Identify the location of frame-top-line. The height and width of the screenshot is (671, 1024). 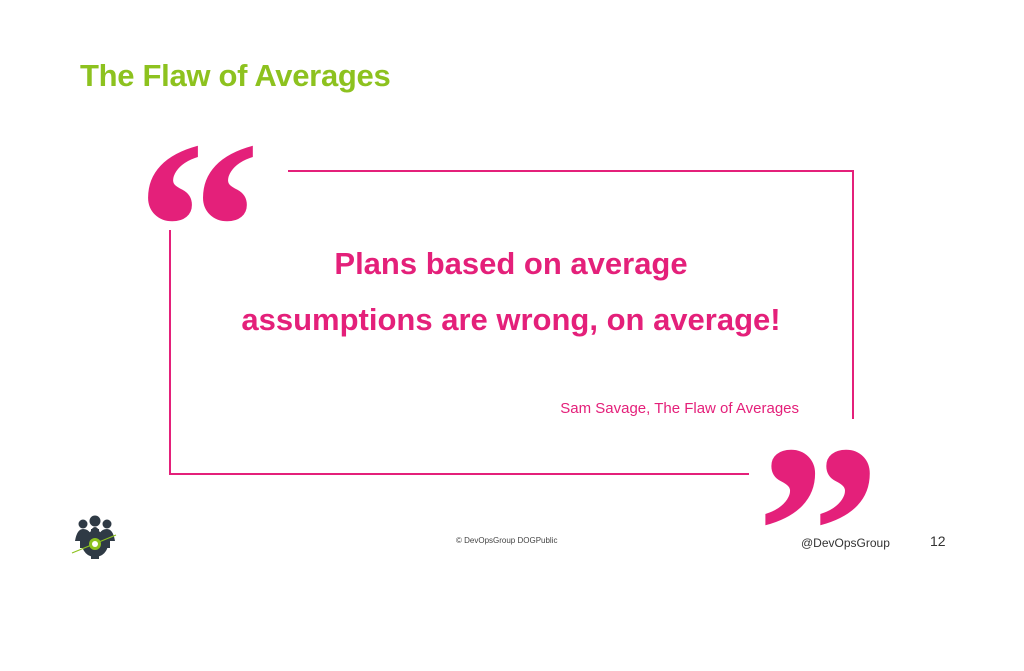
(571, 171).